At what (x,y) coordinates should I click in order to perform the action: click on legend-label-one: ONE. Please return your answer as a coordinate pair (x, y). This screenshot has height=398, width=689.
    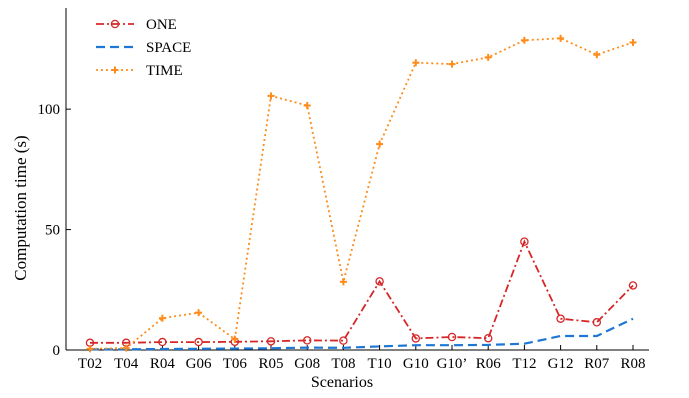
    Looking at the image, I should click on (161, 25).